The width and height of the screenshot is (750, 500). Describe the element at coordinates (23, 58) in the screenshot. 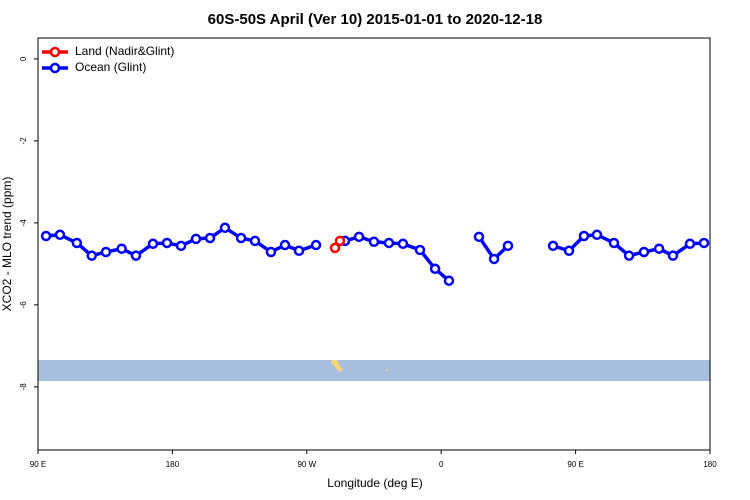

I see `y-tick-label: 0` at that location.